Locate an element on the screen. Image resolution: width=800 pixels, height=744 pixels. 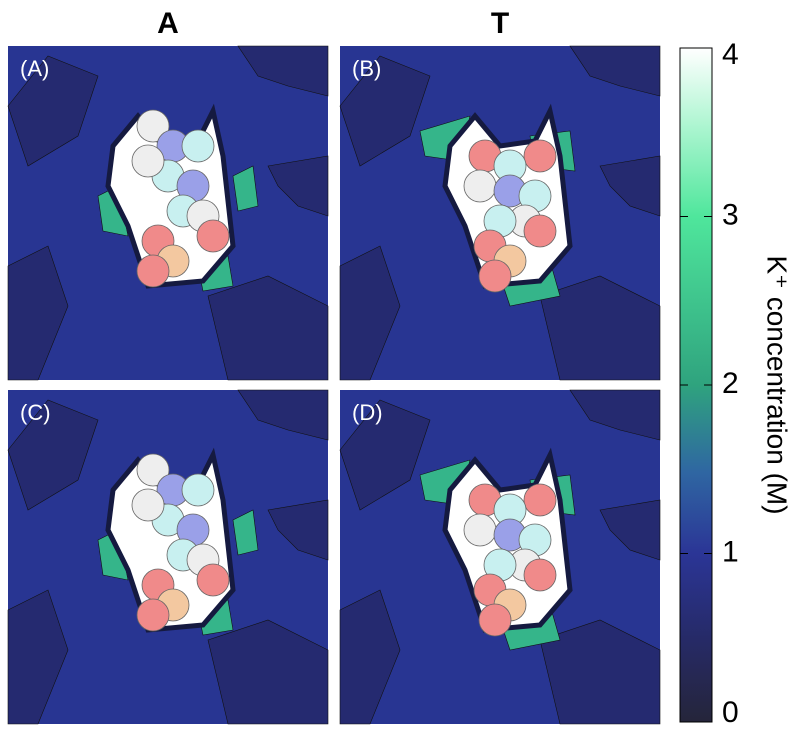
colorbar-tick-label: 2 is located at coordinates (730, 383).